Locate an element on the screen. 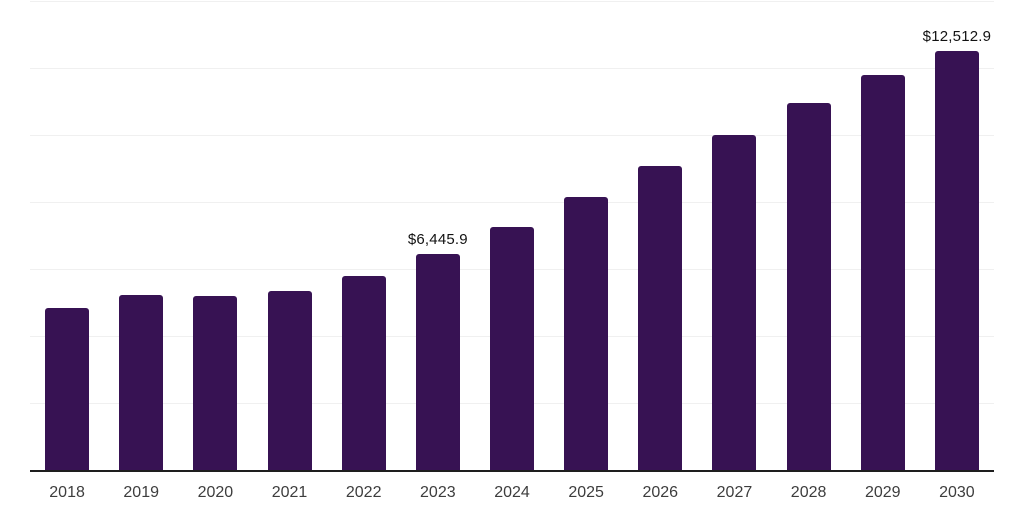 Image resolution: width=1024 pixels, height=512 pixels. x-axis-line is located at coordinates (512, 471).